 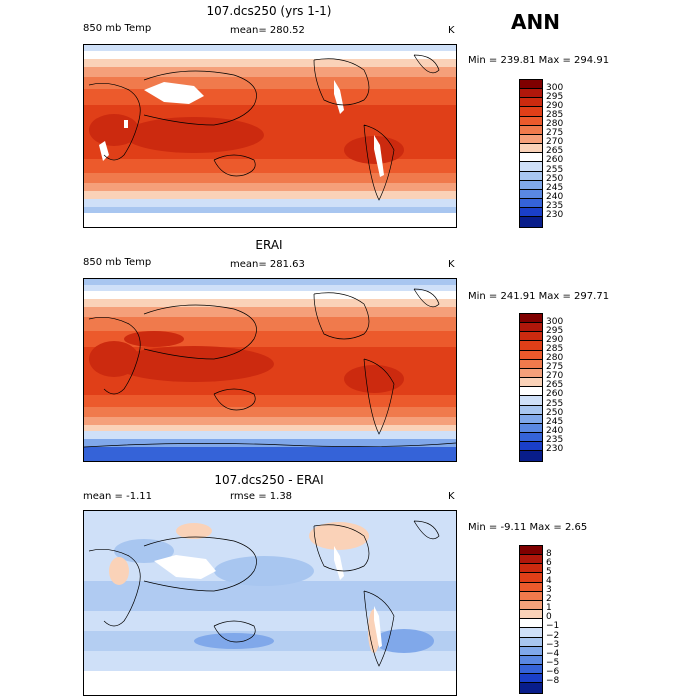 What do you see at coordinates (555, 322) in the screenshot?
I see `cb2-label: 300` at bounding box center [555, 322].